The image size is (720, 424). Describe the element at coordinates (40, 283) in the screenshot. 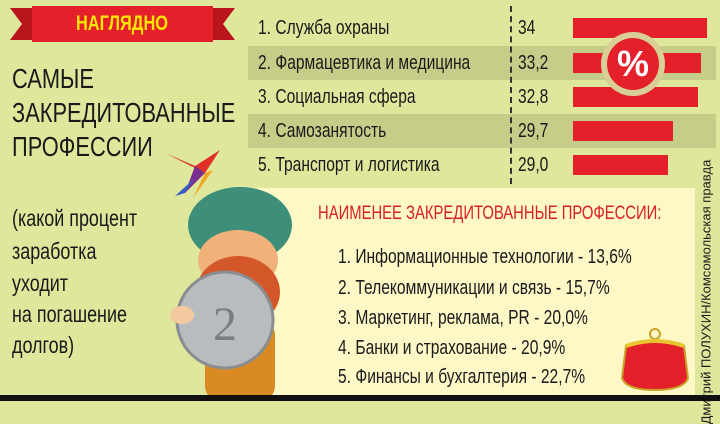

I see `subtitle-line: уходит` at that location.